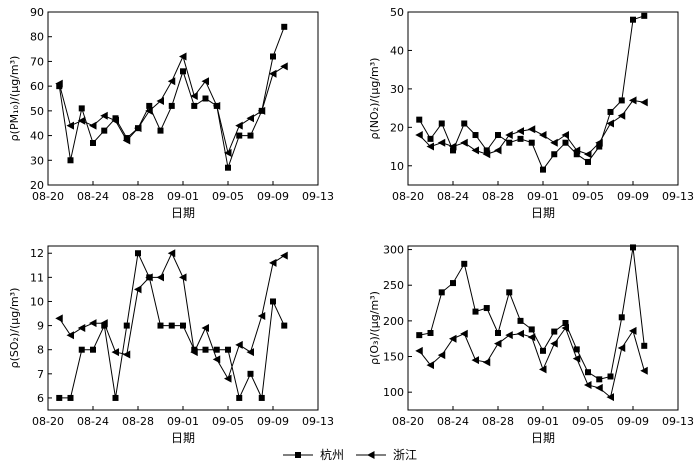 Image resolution: width=700 pixels, height=471 pixels. I want to click on series-line, so click(532, 313).